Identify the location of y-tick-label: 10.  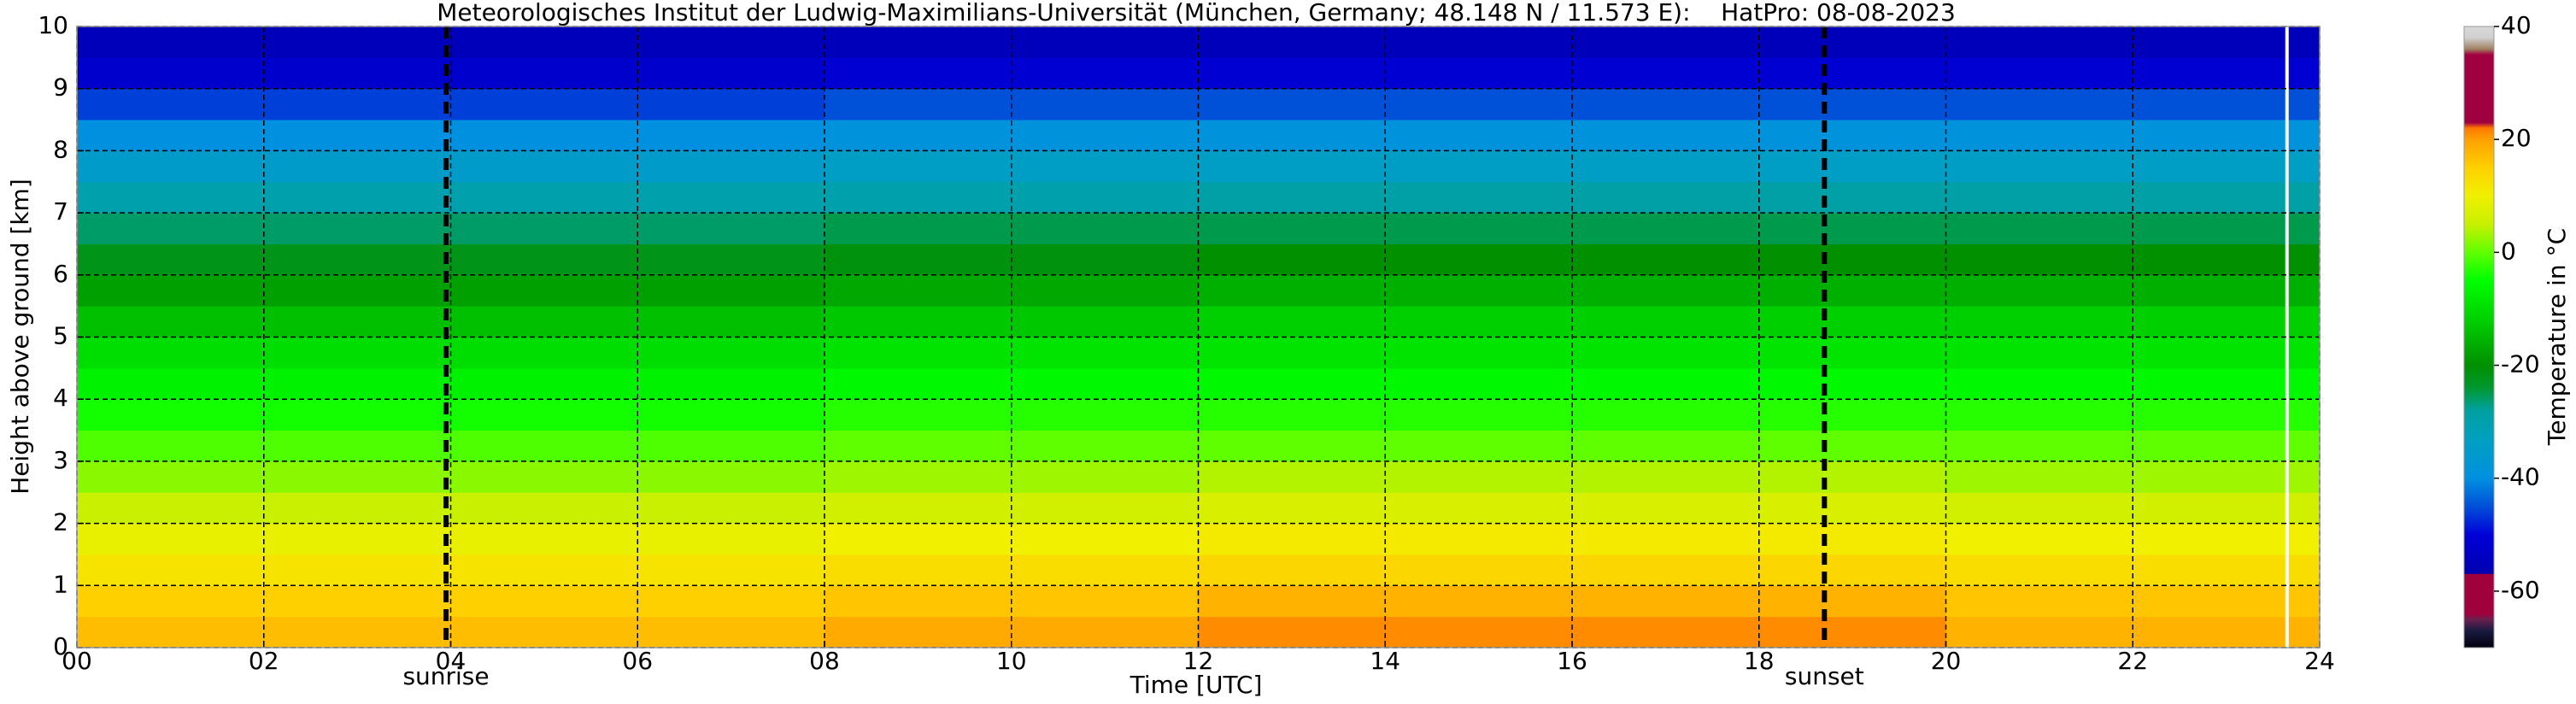
(53, 25).